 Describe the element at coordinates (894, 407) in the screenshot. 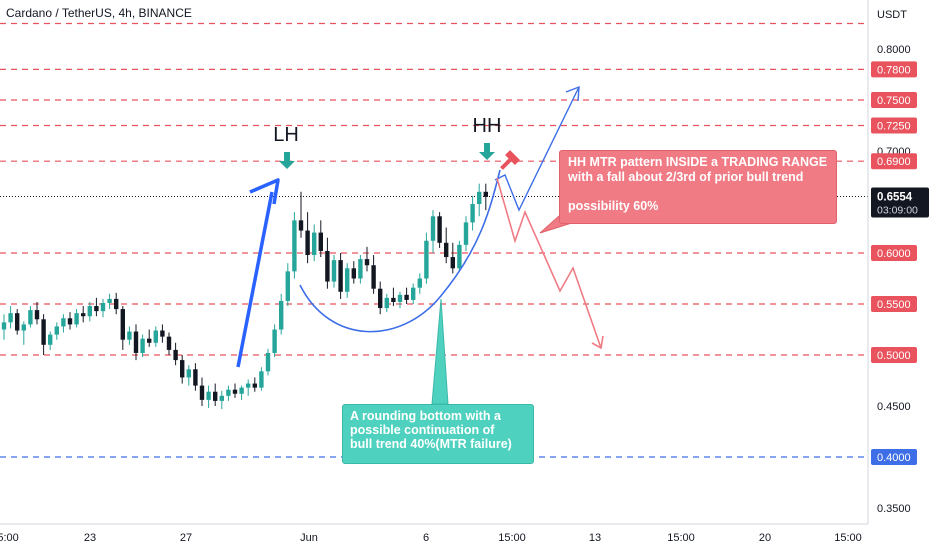

I see `price-tick-label: 0.4500` at that location.